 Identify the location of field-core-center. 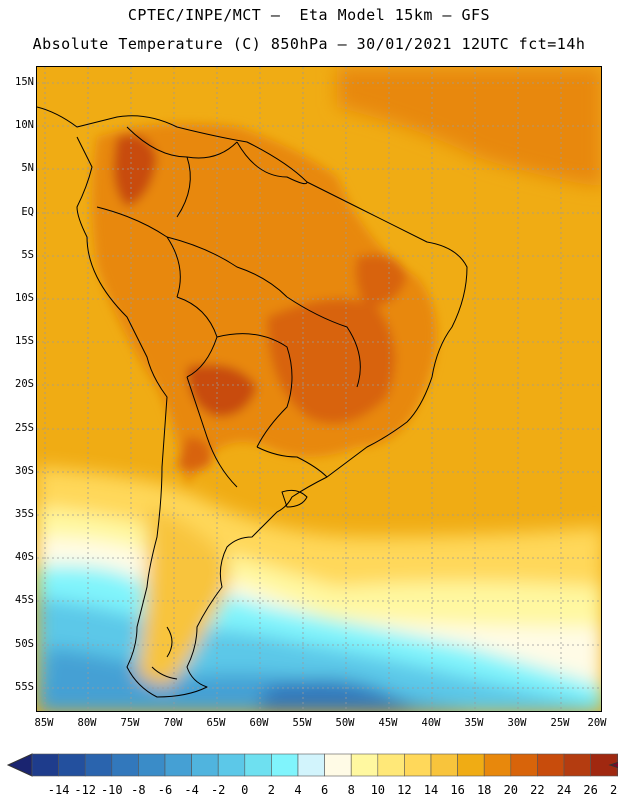
(331, 361).